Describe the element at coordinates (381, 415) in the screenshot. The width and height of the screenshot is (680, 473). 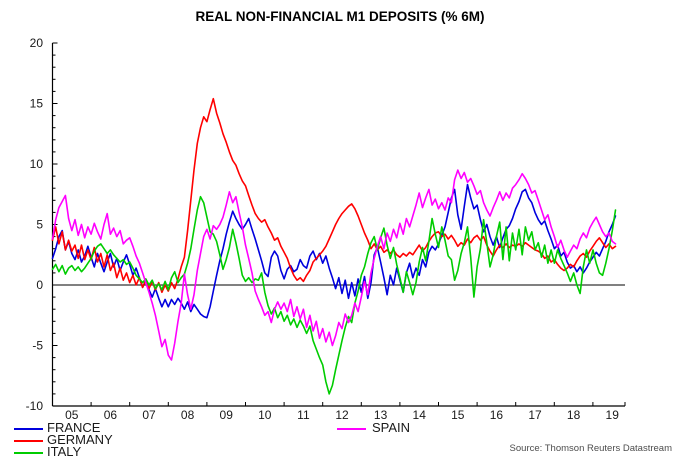
I see `x-tick-label: 13` at that location.